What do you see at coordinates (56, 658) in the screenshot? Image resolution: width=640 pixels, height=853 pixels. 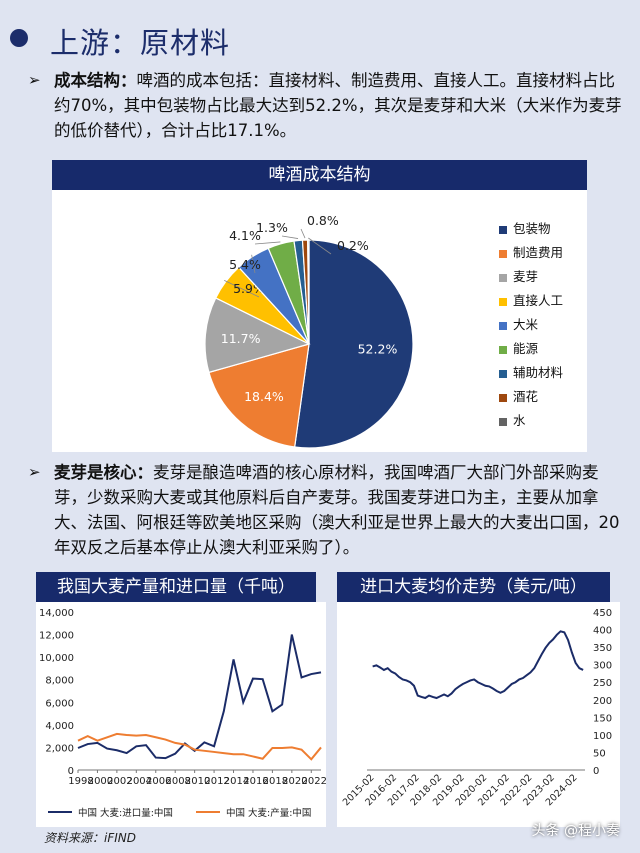 I see `y-tick-label: 10,000` at bounding box center [56, 658].